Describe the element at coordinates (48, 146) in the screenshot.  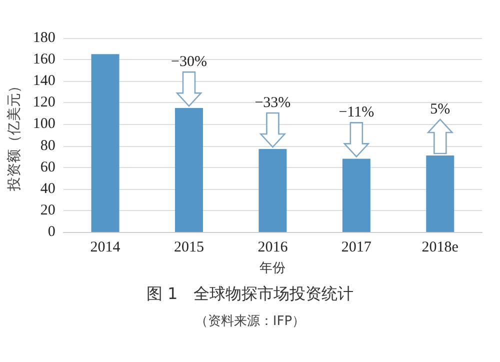
I see `y-tick-label: 80` at that location.